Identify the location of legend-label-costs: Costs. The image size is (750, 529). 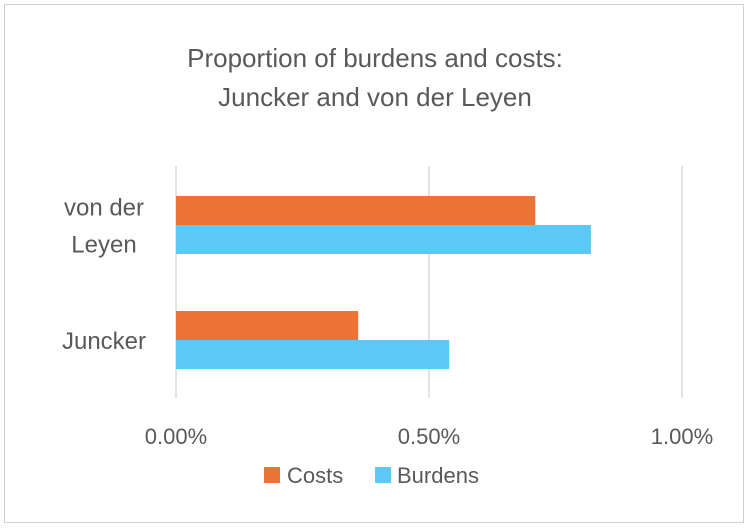
(315, 475).